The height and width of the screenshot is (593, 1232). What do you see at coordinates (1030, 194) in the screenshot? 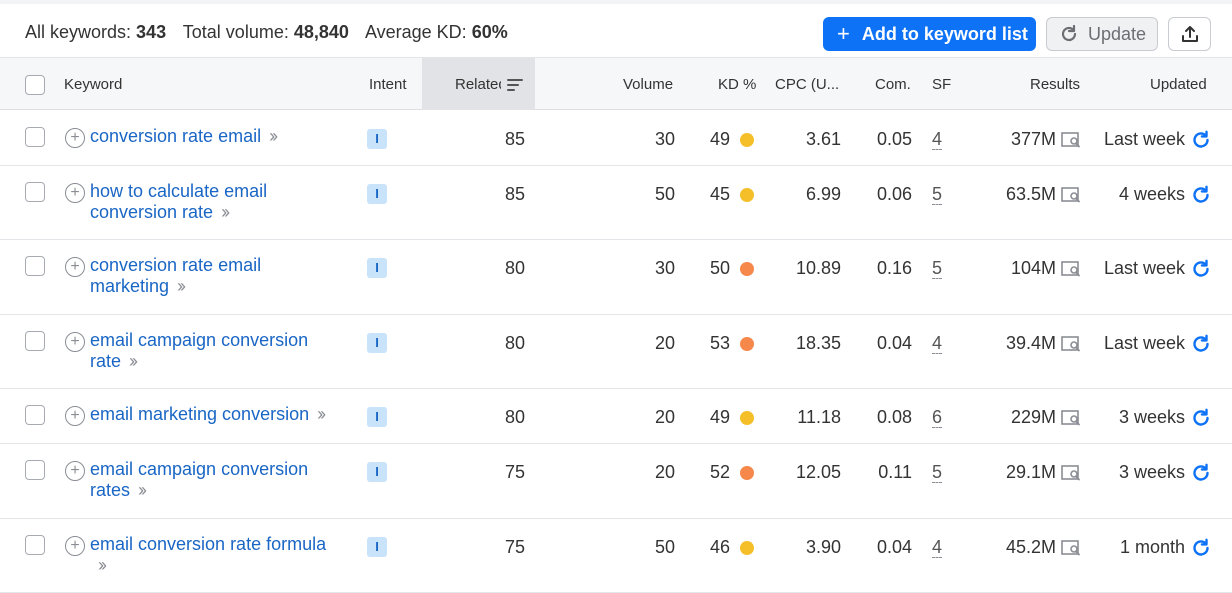
I see `results-value: 63.5M` at bounding box center [1030, 194].